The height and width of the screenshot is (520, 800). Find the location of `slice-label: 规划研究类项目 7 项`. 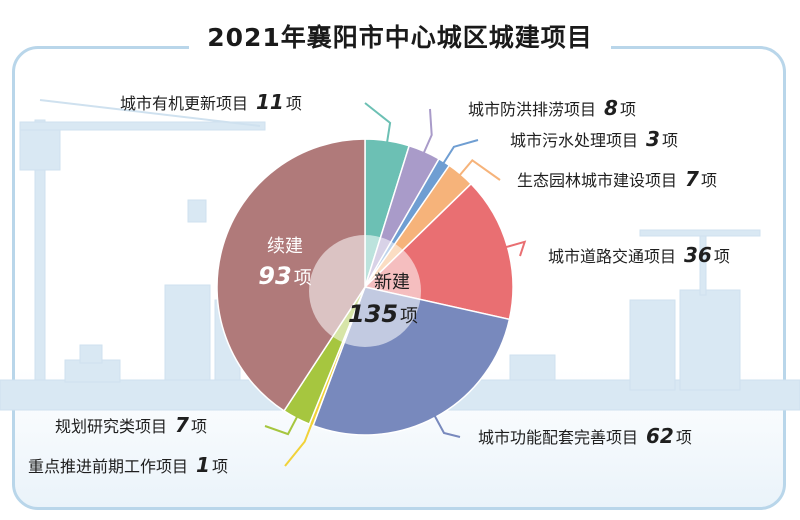

slice-label: 规划研究类项目 7 项 is located at coordinates (131, 425).